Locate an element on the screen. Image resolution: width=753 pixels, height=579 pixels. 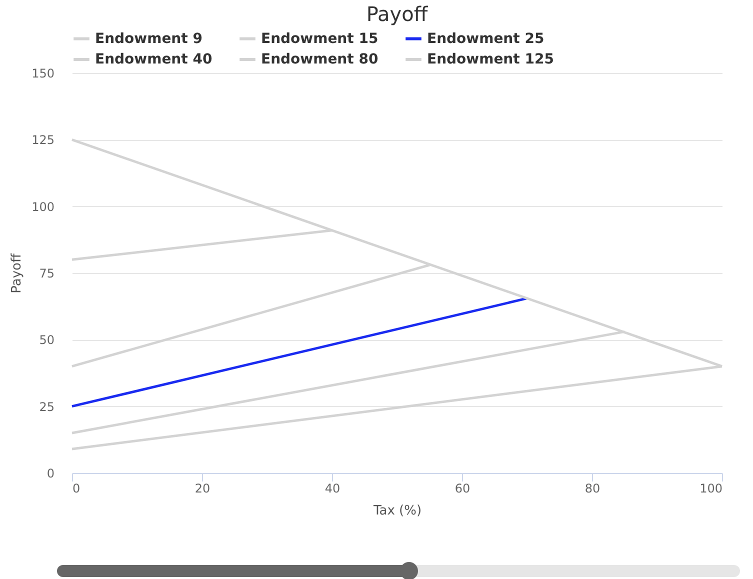
legend-label: Endowment 80 is located at coordinates (319, 60).